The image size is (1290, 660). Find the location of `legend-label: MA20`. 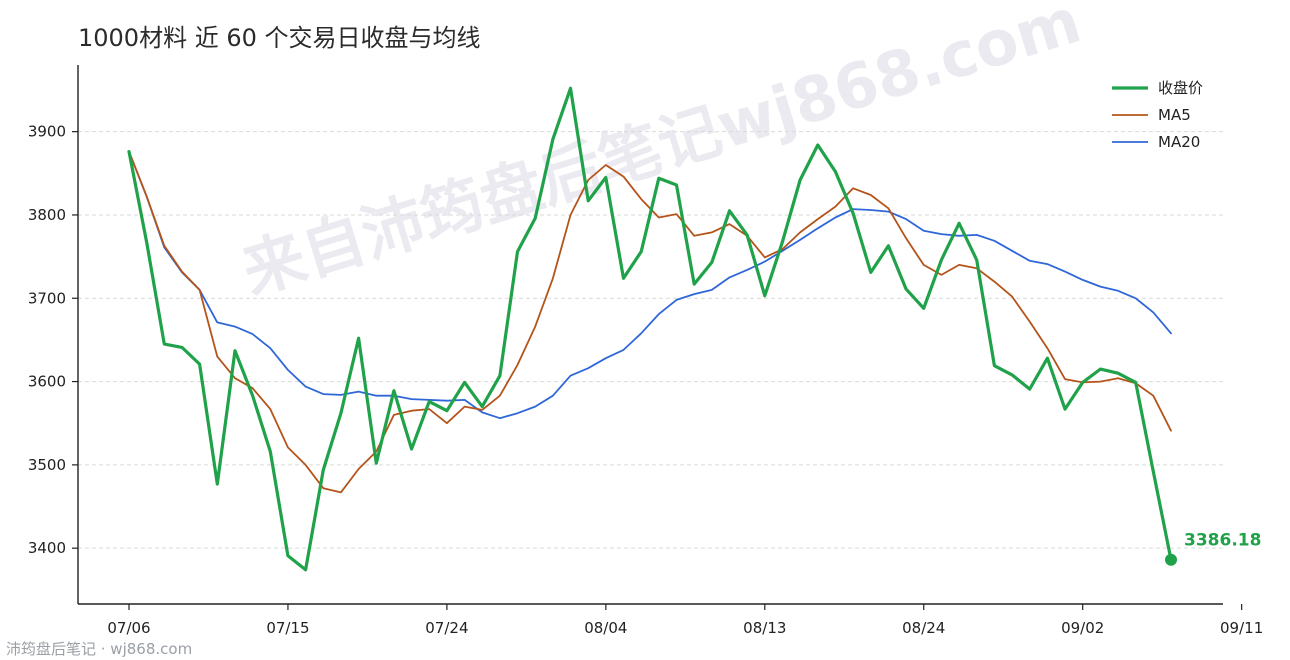

legend-label: MA20 is located at coordinates (1179, 142).